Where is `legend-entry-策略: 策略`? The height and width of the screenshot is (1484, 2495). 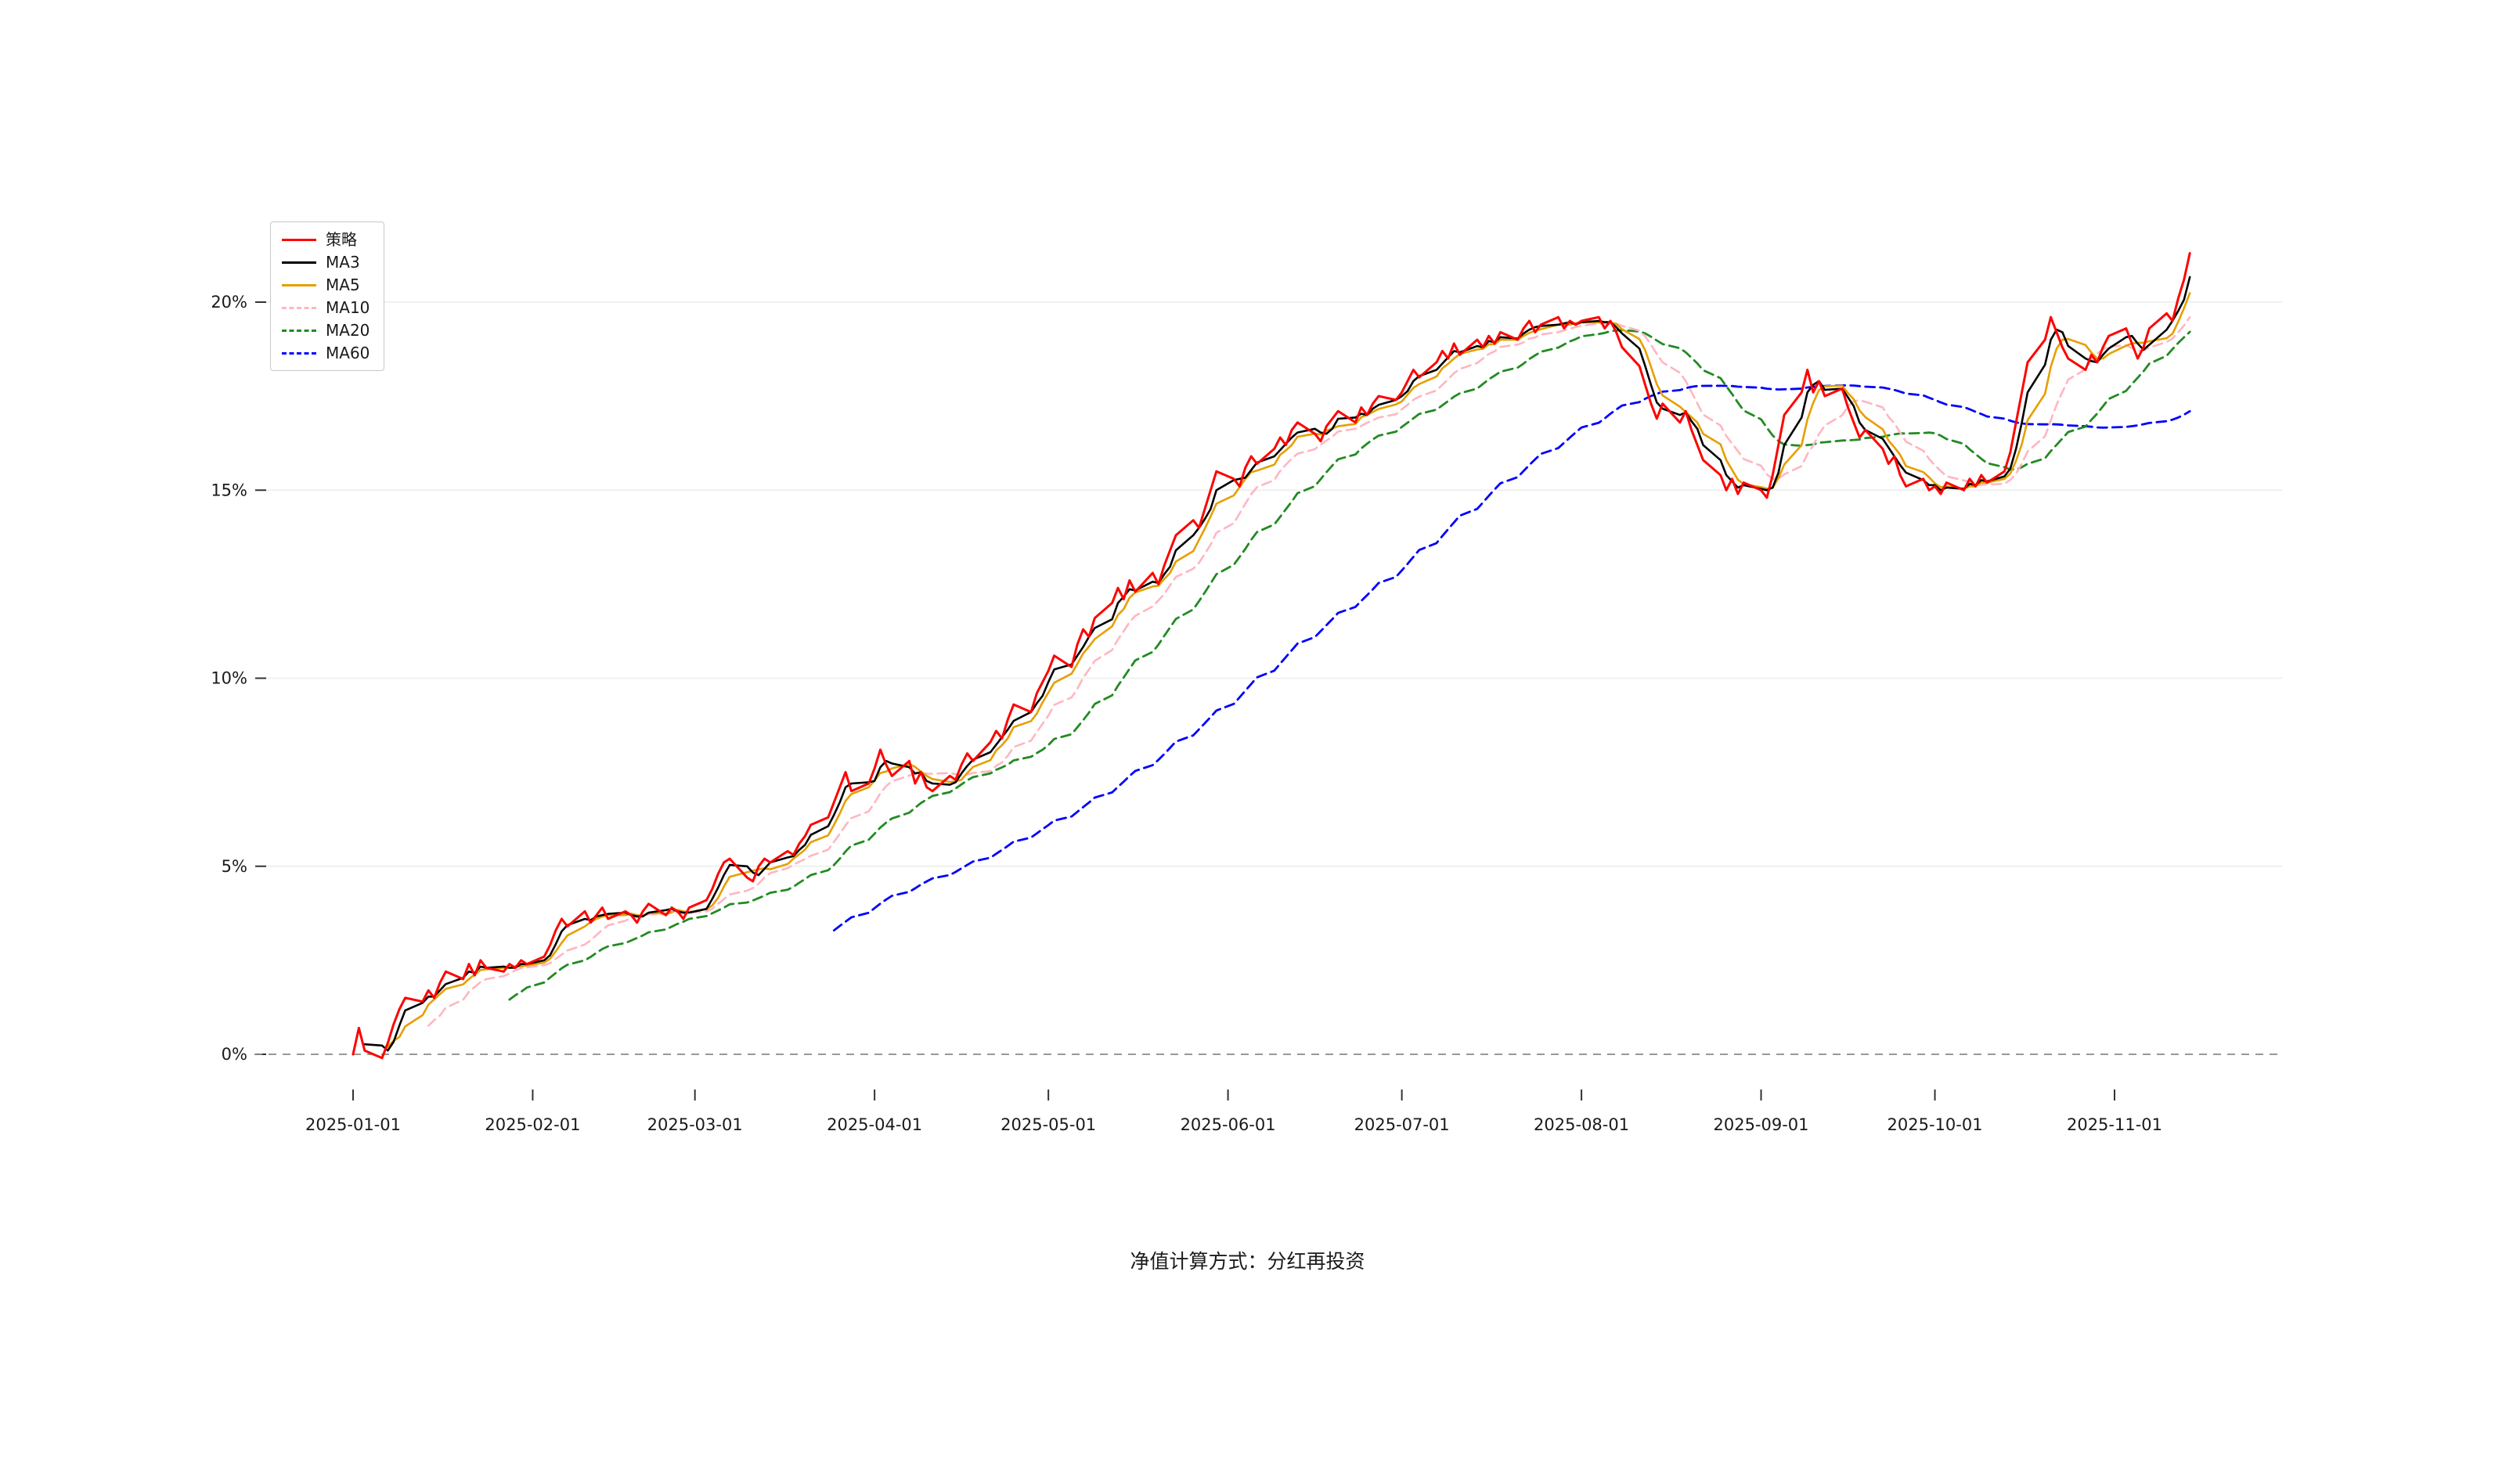 legend-entry-策略: 策略 is located at coordinates (326, 240).